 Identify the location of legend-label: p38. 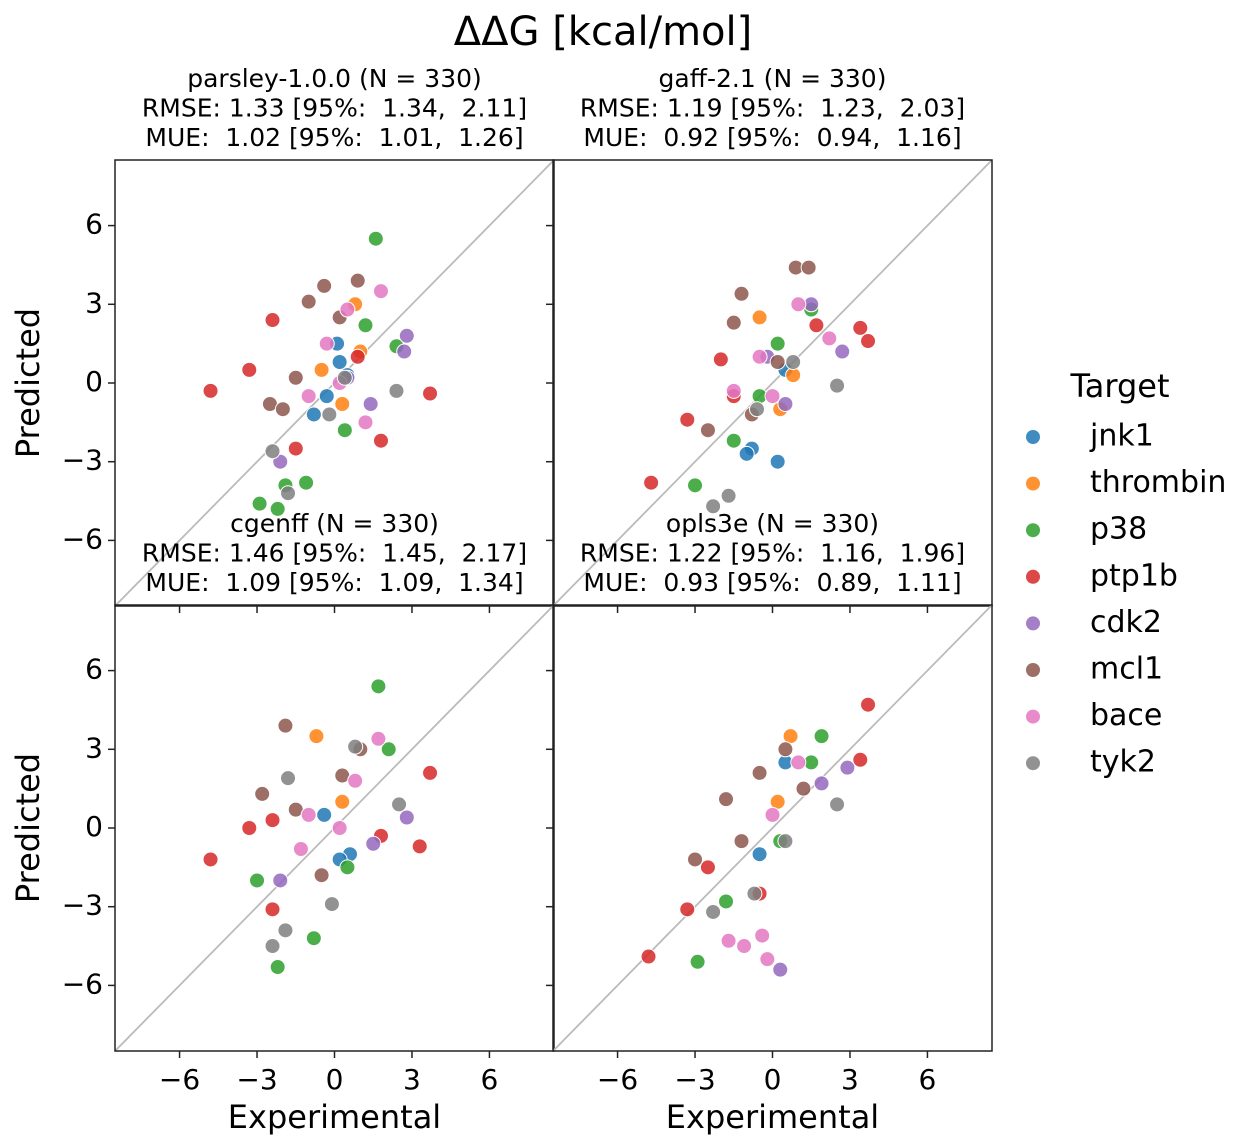
(1118, 529).